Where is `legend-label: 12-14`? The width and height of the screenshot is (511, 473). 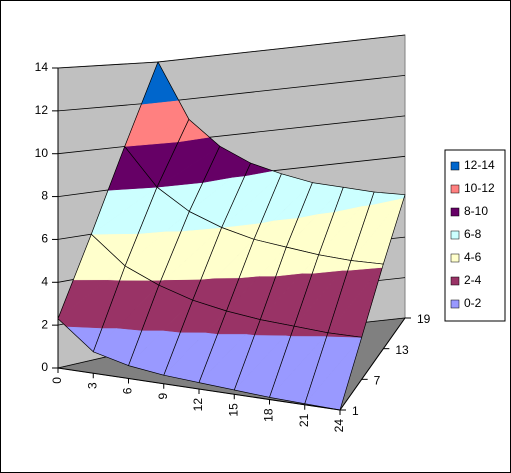 legend-label: 12-14 is located at coordinates (479, 165).